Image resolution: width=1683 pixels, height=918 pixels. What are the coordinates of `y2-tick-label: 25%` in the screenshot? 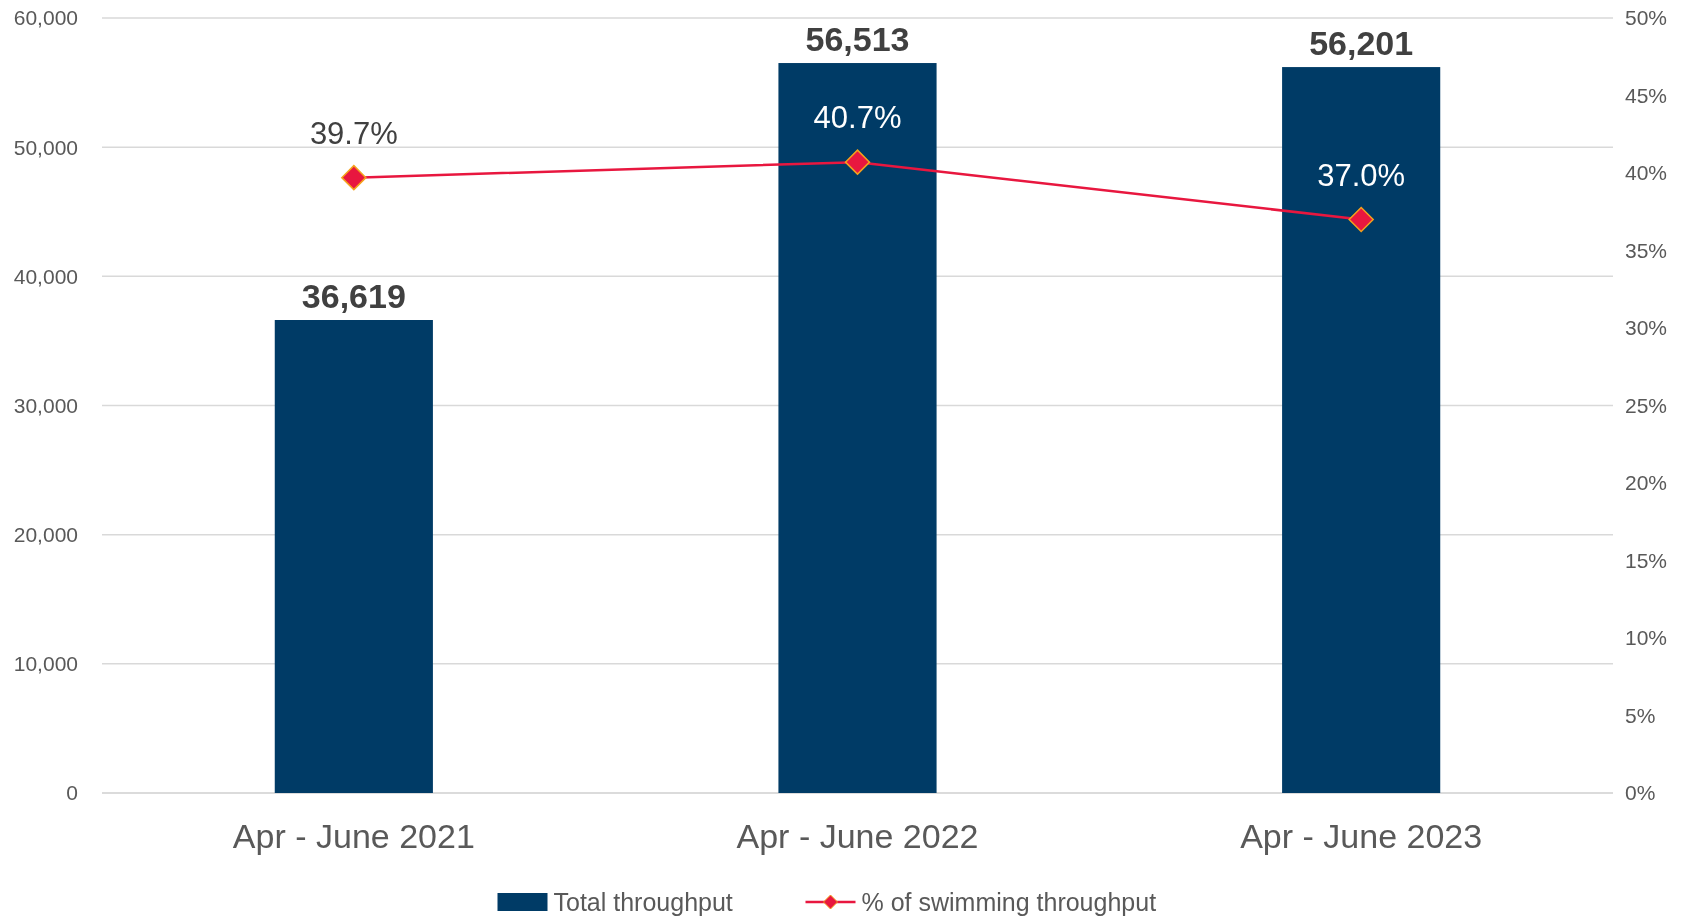 It's located at (1646, 405).